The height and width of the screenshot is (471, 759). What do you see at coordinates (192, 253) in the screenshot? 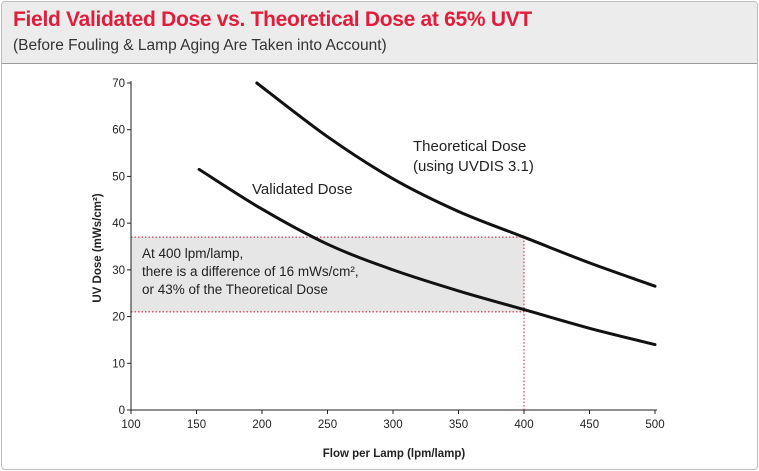
I see `annotation-text-line: At 400 lpm/lamp,` at bounding box center [192, 253].